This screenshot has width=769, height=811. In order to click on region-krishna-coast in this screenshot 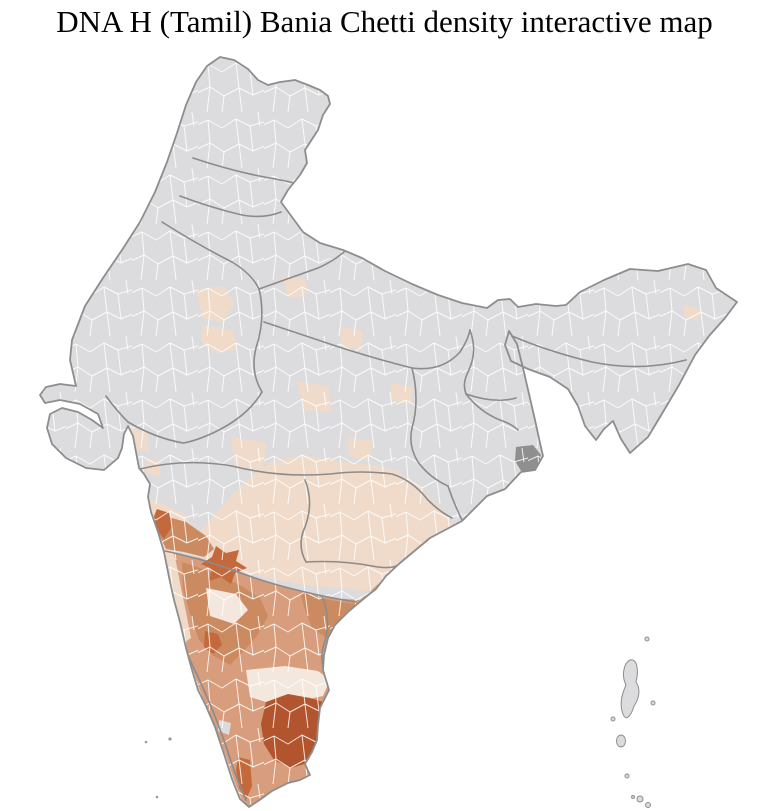, I will do `click(414, 579)`.